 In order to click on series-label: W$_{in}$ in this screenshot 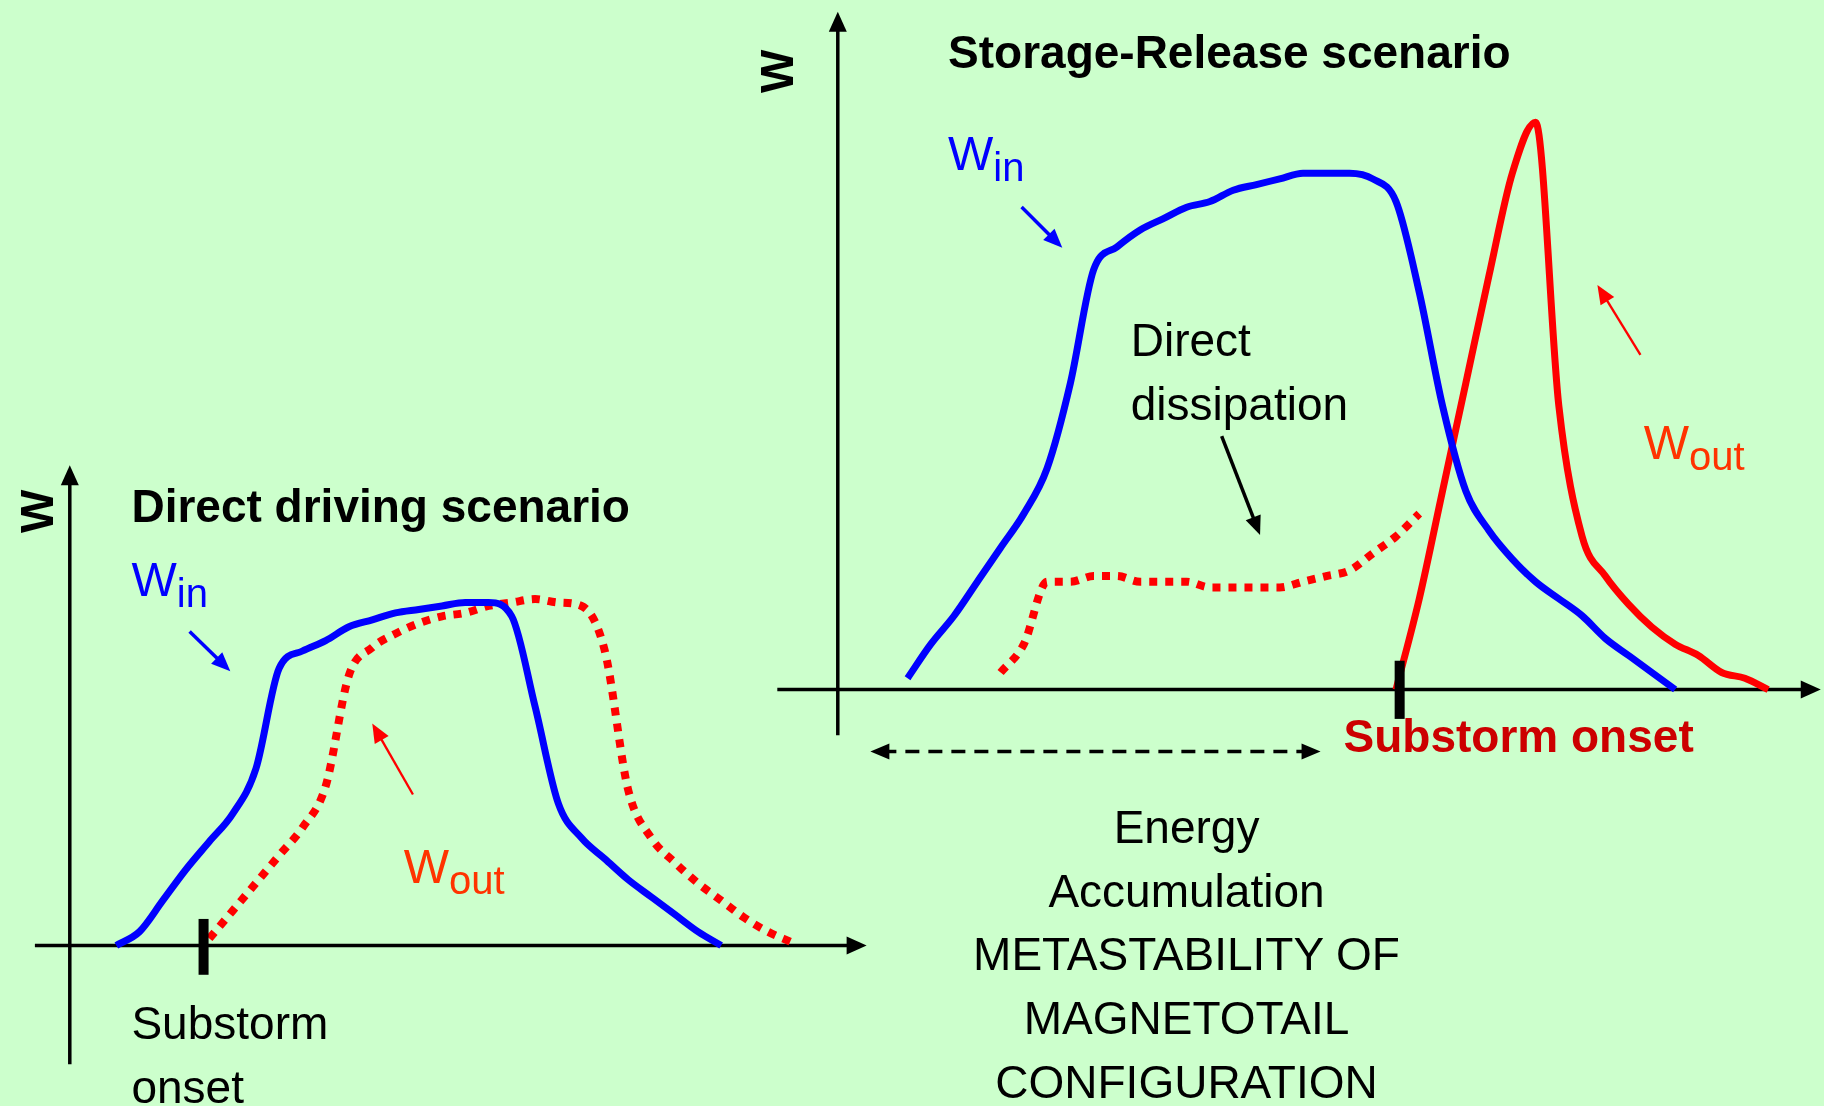, I will do `click(169, 584)`.